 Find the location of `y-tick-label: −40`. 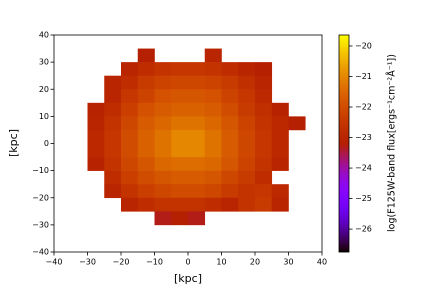

y-tick-label: −40 is located at coordinates (40, 252).